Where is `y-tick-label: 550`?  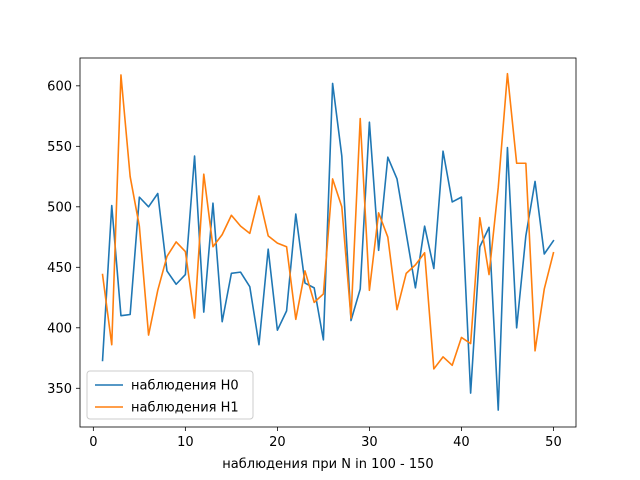
y-tick-label: 550 is located at coordinates (59, 147).